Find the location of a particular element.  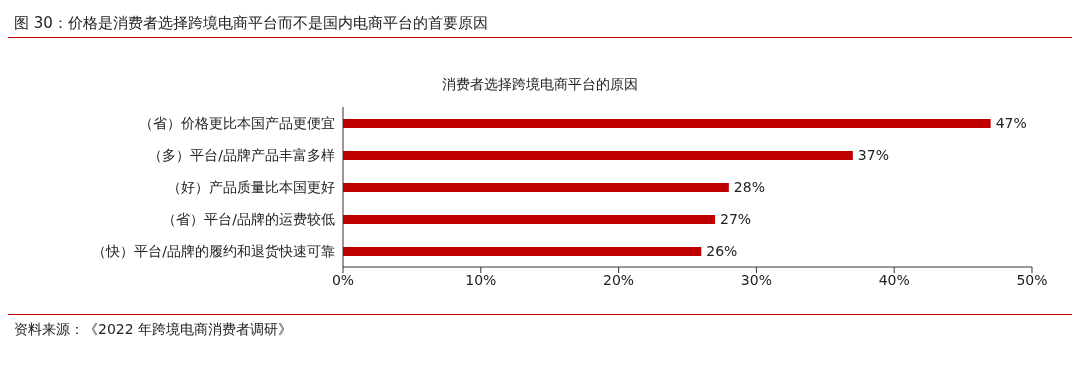

chart-subtitle: 图 30：价格是消费者选择跨境电商平台而不是国内电商平台的首要原因 is located at coordinates (540, 23).